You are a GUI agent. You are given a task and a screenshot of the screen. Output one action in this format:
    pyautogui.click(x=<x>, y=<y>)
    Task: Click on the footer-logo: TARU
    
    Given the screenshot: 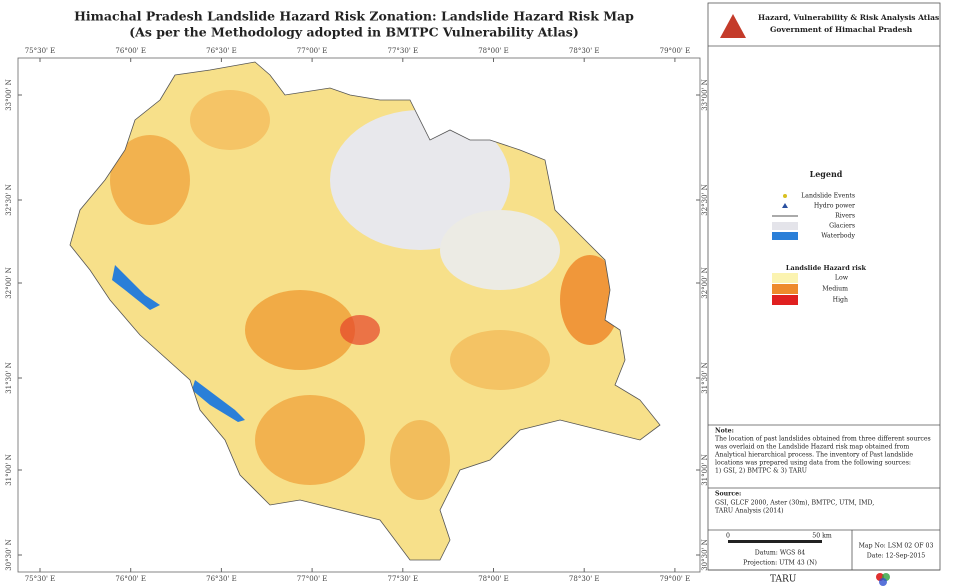 What is the action you would take?
    pyautogui.click(x=783, y=580)
    